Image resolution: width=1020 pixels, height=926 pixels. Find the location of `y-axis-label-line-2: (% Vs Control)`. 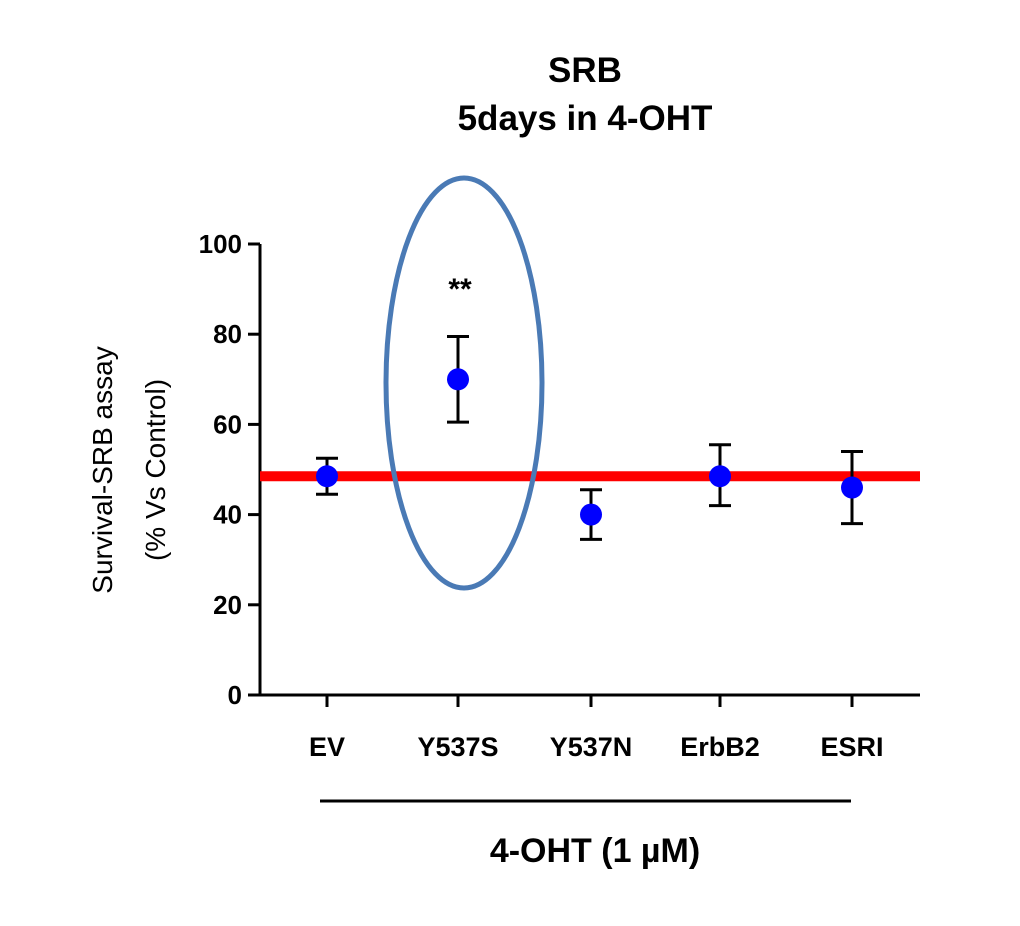

y-axis-label-line-2: (% Vs Control) is located at coordinates (155, 470).